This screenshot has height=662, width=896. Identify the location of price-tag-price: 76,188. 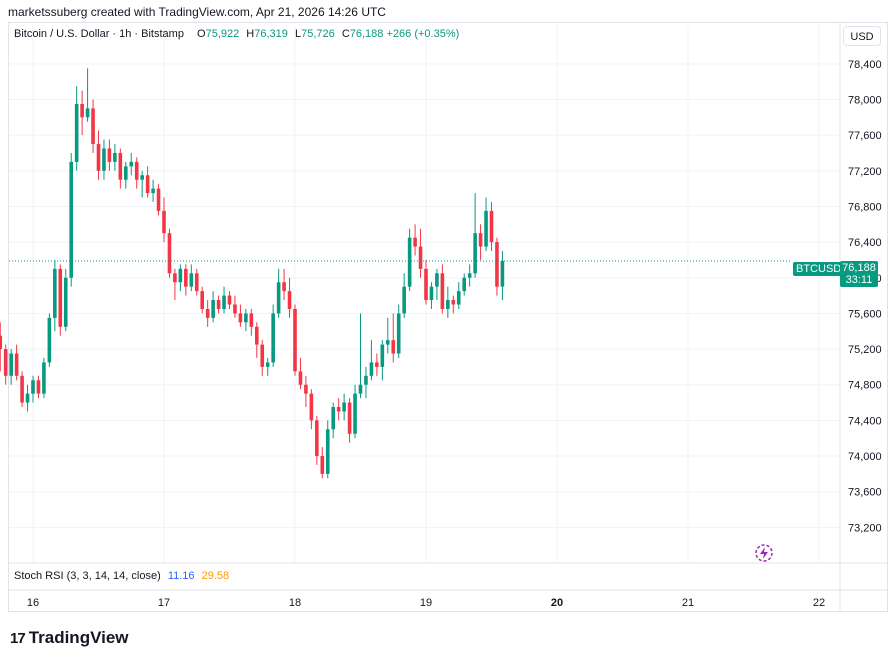
(859, 268).